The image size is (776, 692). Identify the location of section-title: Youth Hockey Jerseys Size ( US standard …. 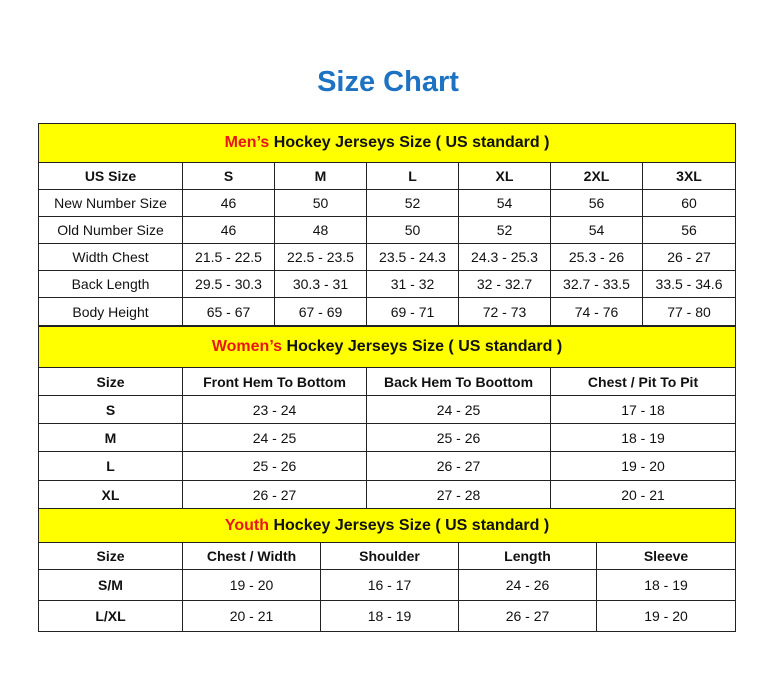
(387, 525).